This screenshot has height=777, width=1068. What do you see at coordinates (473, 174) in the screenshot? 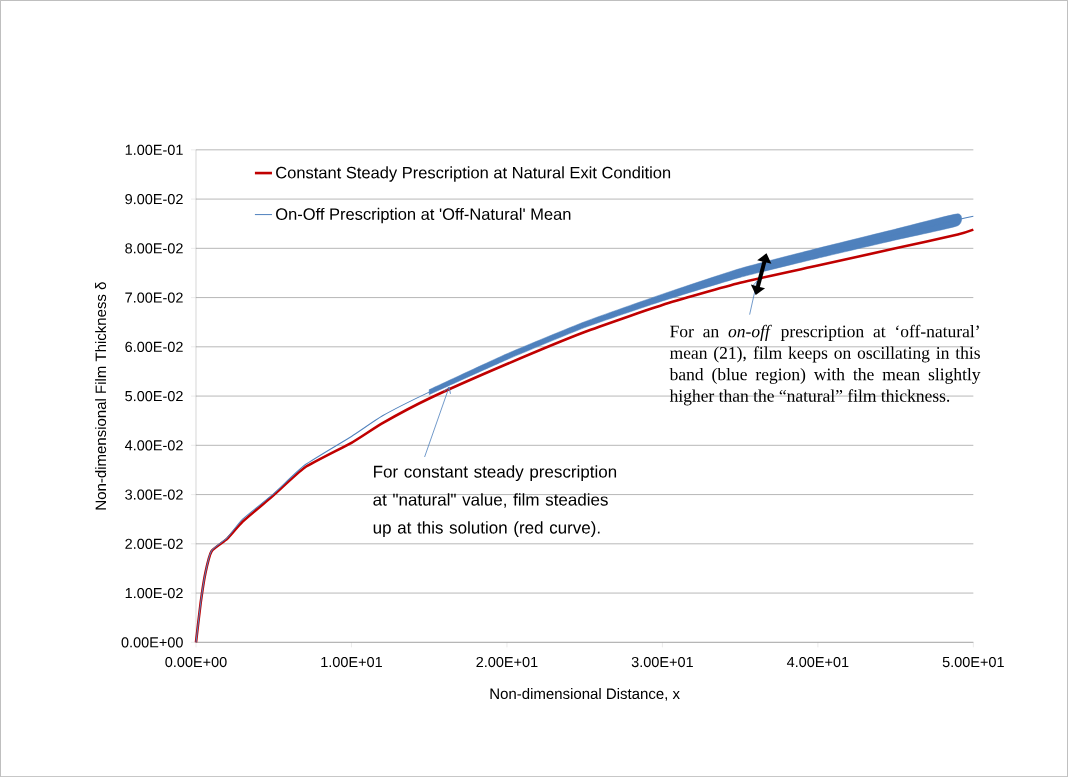
I see `legend-label: Constant Steady Prescription at Natural Exit Condition` at bounding box center [473, 174].